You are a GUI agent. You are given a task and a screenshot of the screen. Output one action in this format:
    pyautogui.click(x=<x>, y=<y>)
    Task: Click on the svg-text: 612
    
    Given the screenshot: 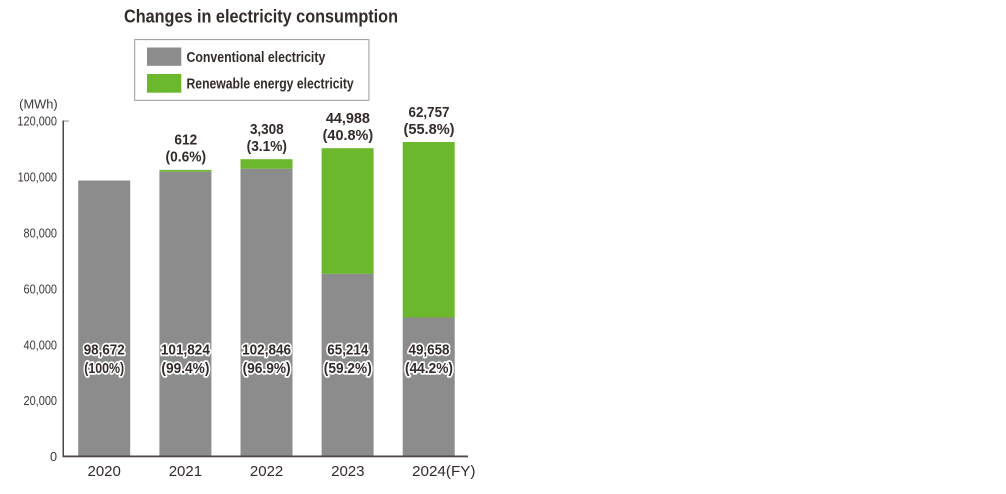 What is the action you would take?
    pyautogui.click(x=185, y=140)
    